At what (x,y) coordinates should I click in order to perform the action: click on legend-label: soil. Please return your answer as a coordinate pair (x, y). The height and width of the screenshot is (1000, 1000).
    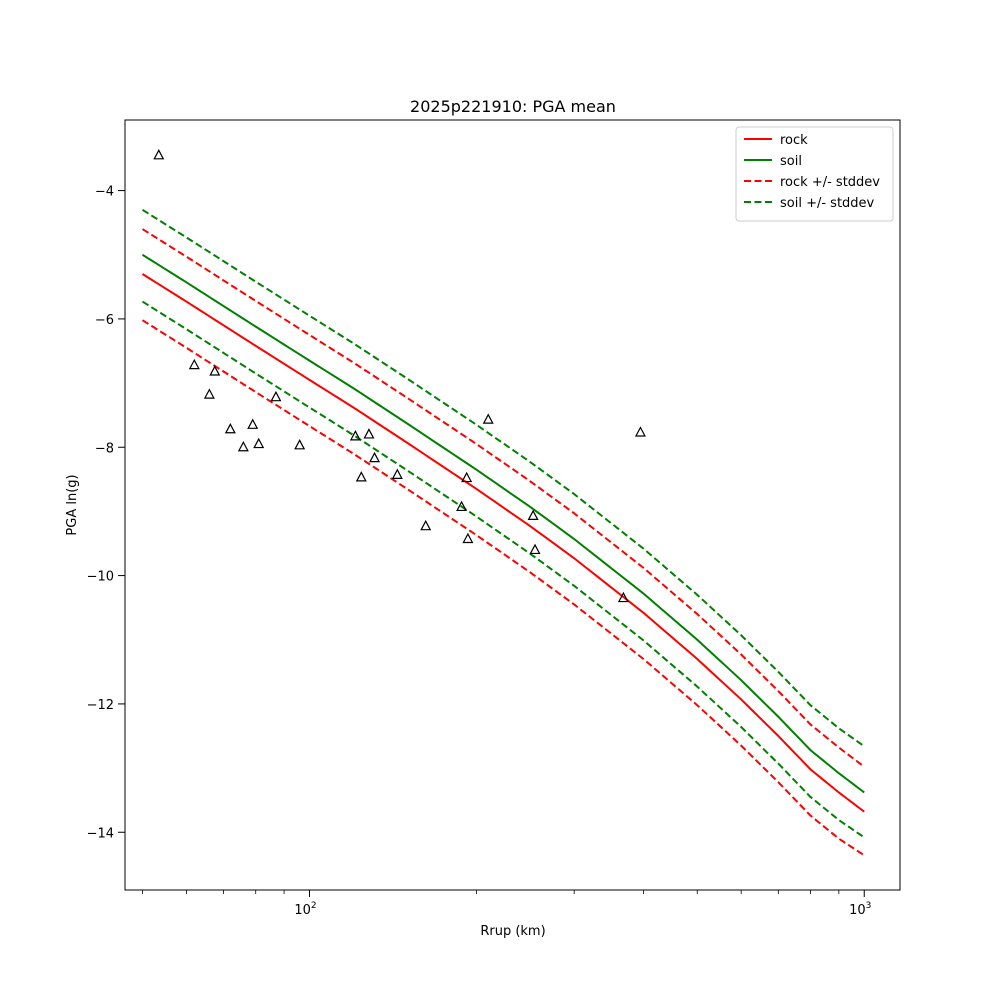
    Looking at the image, I should click on (791, 161).